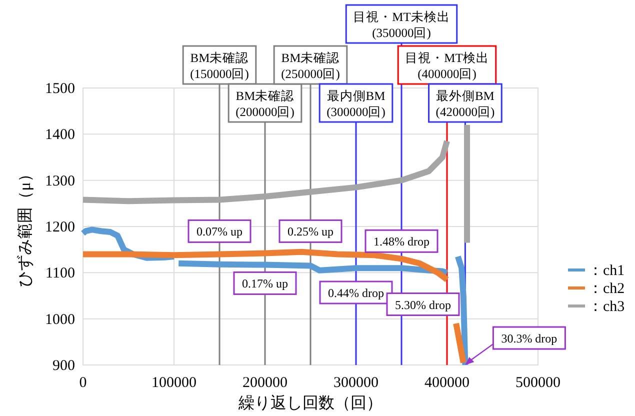  I want to click on ref-line-label: BM未確認 (250000回), so click(310, 66).